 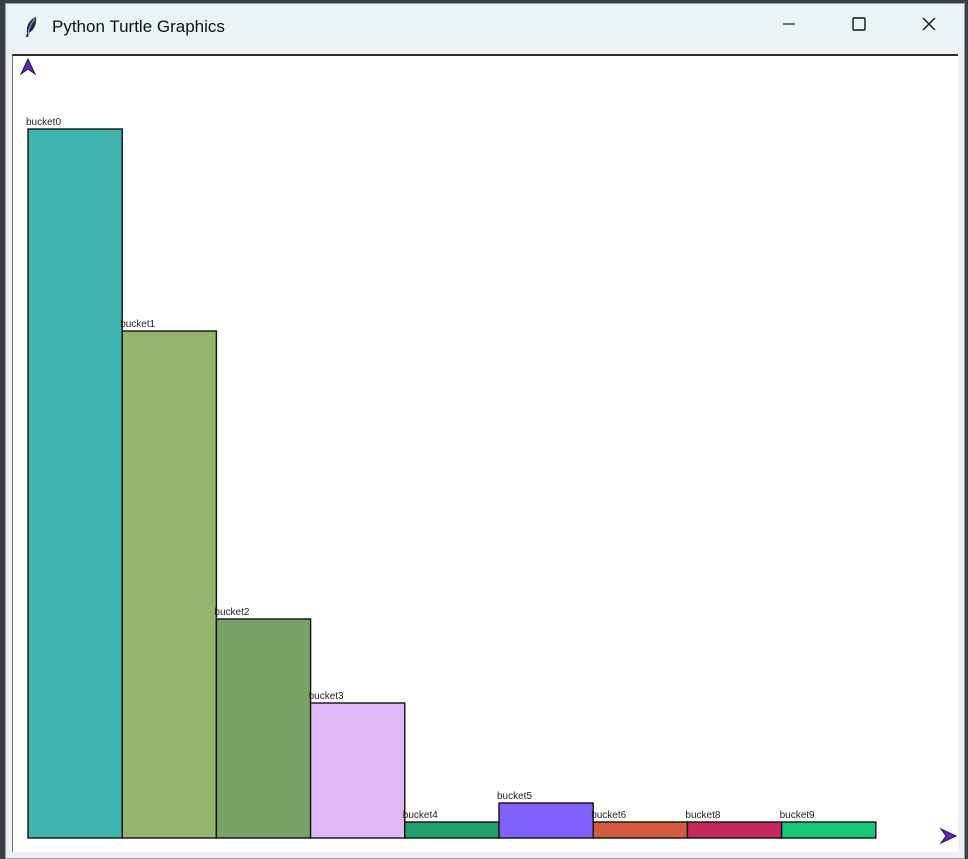 What do you see at coordinates (640, 830) in the screenshot?
I see `bar-bucket6` at bounding box center [640, 830].